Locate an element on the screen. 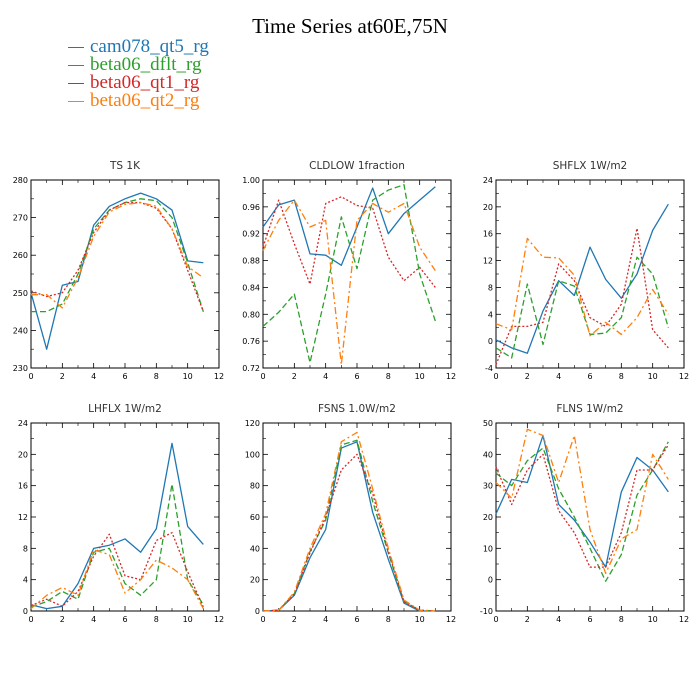 Image resolution: width=700 pixels, height=700 pixels. y-tick-label: 0.88 is located at coordinates (251, 261).